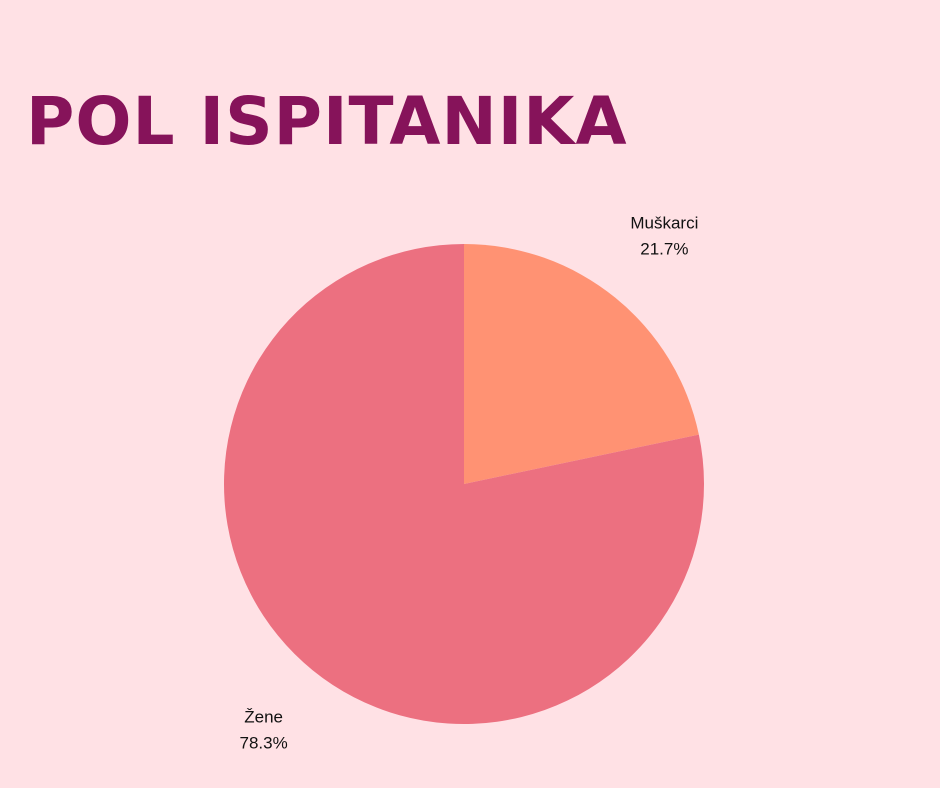 The width and height of the screenshot is (940, 788). I want to click on slice-label: Žene, so click(263, 716).